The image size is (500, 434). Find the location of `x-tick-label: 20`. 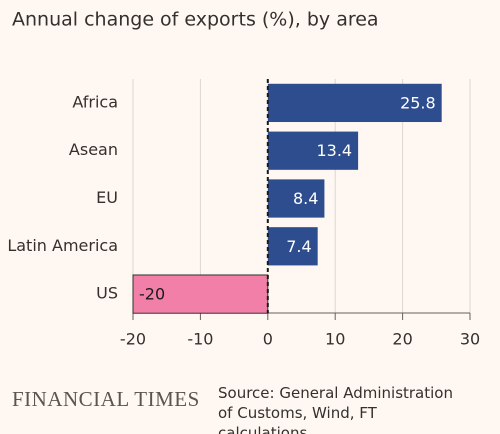

x-tick-label: 20 is located at coordinates (402, 339).